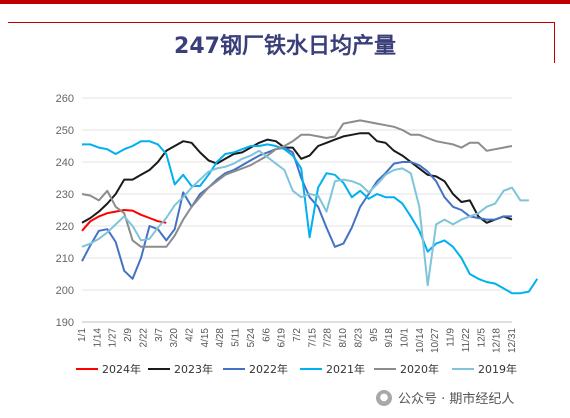 This screenshot has height=418, width=570. What do you see at coordinates (220, 338) in the screenshot?
I see `x-tick-label: 4/28` at bounding box center [220, 338].